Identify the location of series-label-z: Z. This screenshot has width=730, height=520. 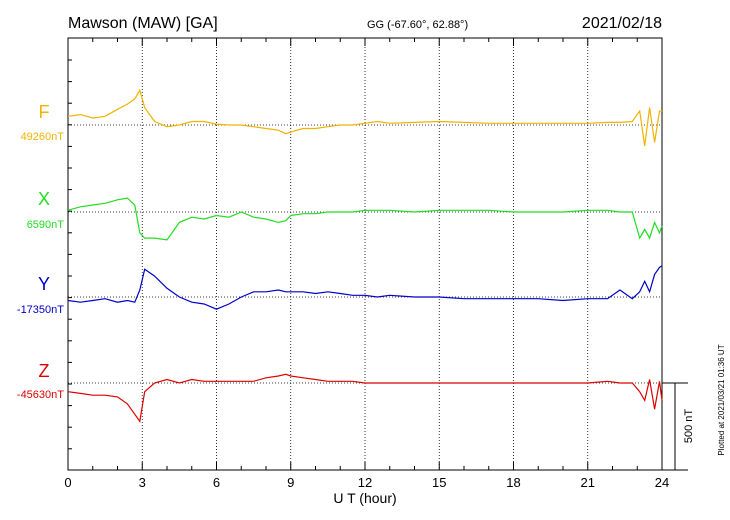
(44, 371).